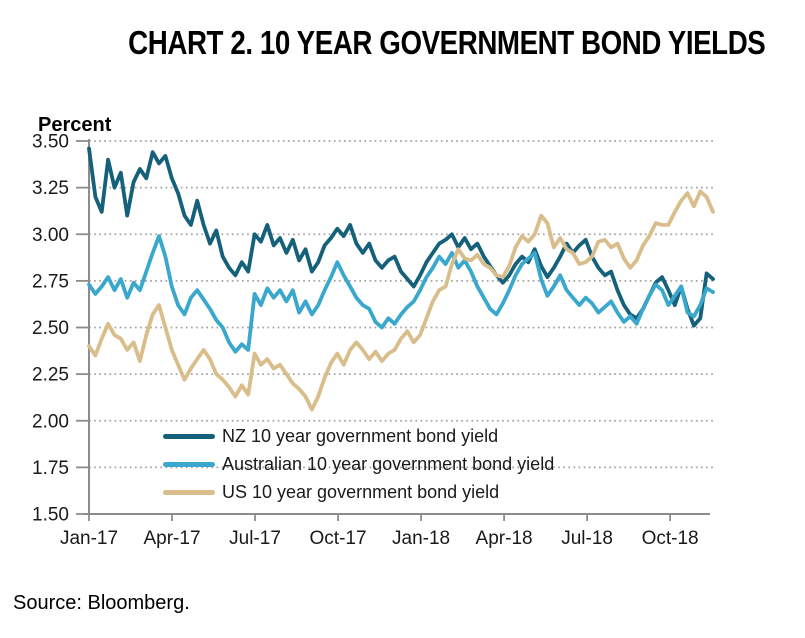  Describe the element at coordinates (50, 328) in the screenshot. I see `y-tick-label: 2.50` at that location.